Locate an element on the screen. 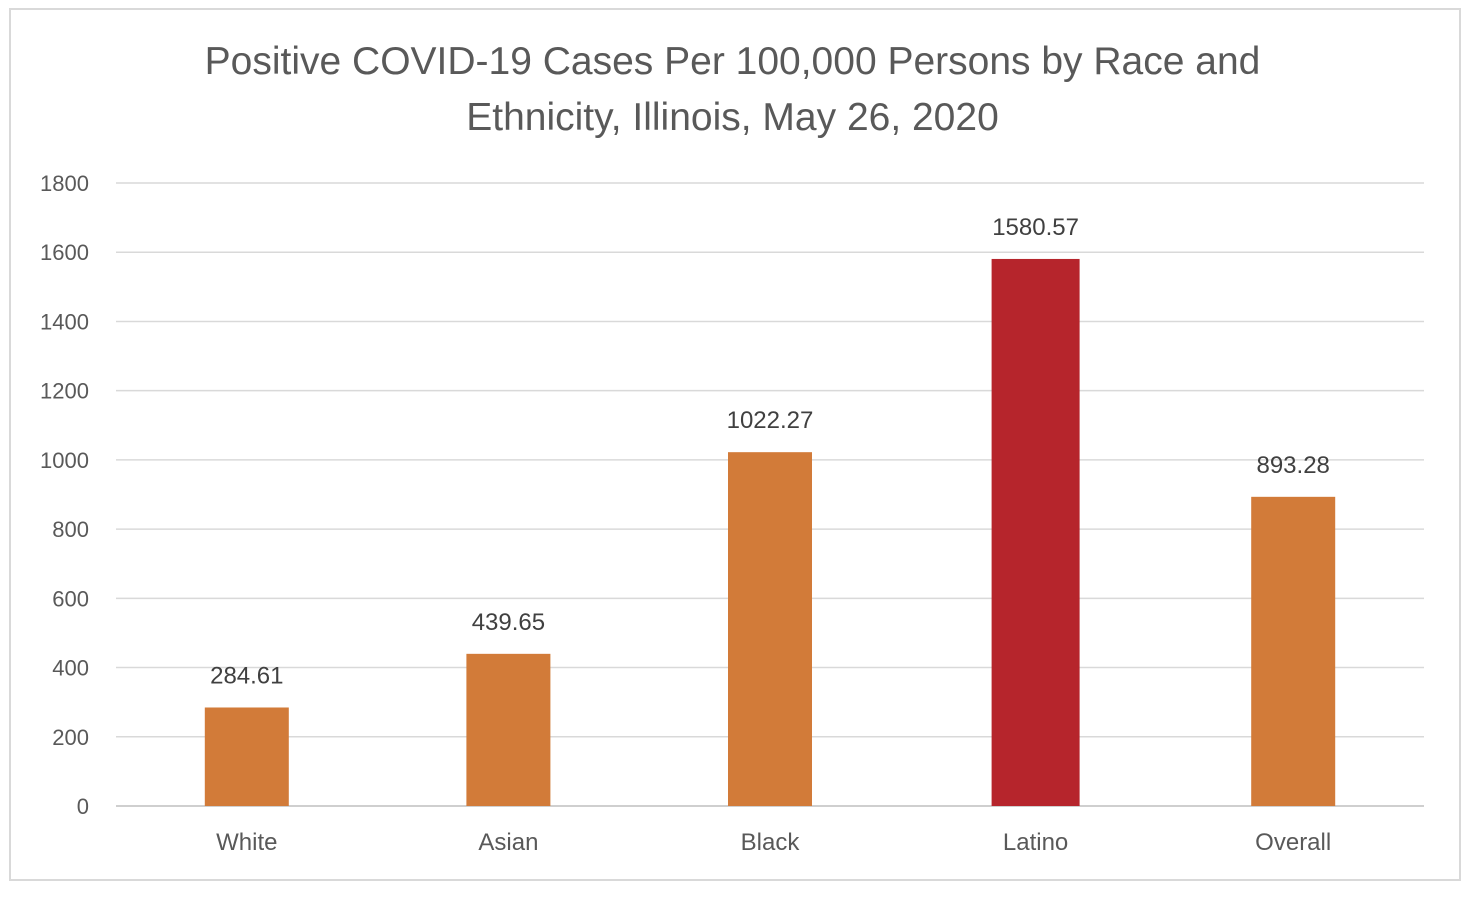 The image size is (1479, 900). data-label-latino: 1580.57 is located at coordinates (1035, 227).